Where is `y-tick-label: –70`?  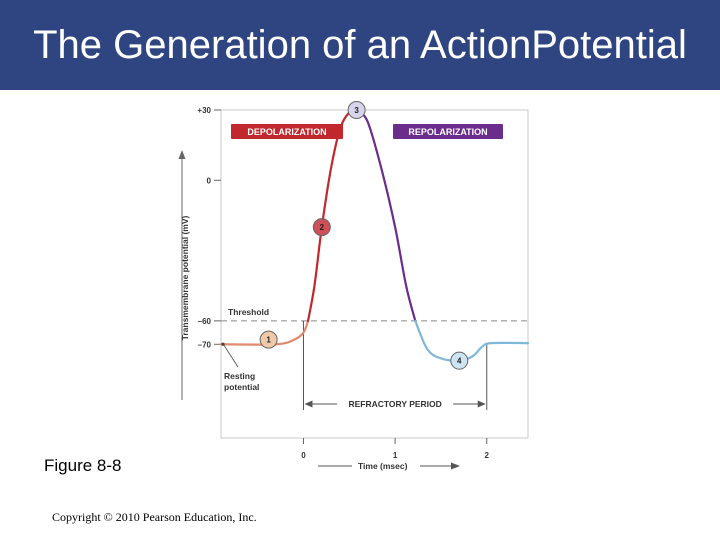 y-tick-label: –70 is located at coordinates (205, 344).